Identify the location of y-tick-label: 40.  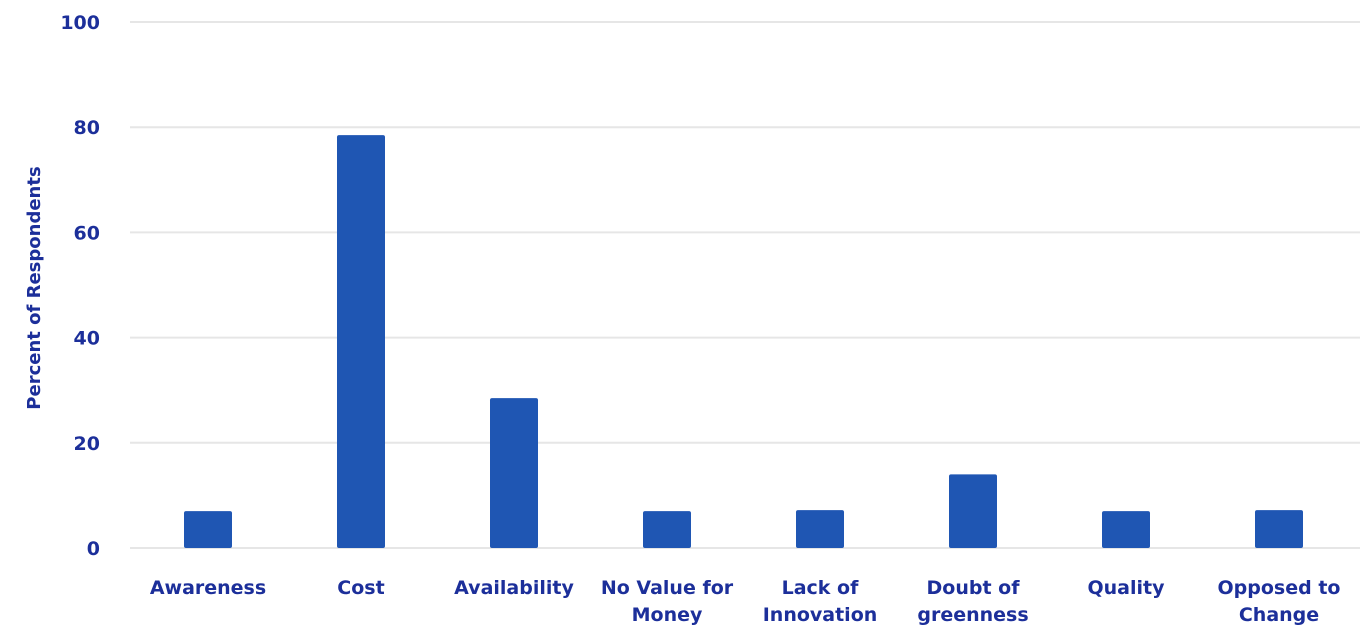
(87, 339).